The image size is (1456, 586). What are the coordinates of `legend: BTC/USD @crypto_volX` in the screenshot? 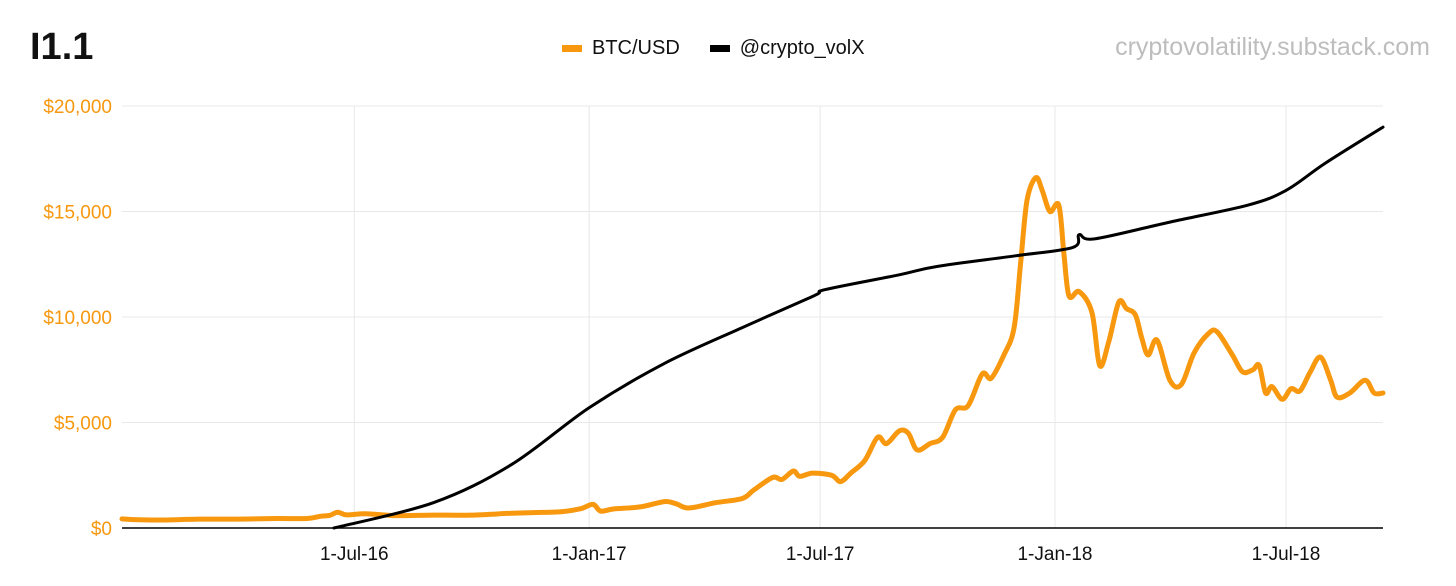 It's located at (728, 48).